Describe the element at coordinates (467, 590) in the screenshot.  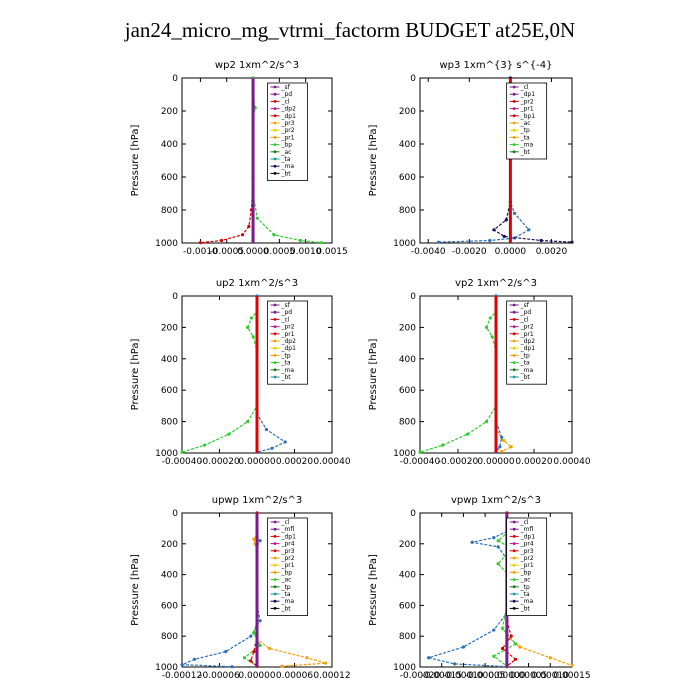
I see `series-line` at that location.